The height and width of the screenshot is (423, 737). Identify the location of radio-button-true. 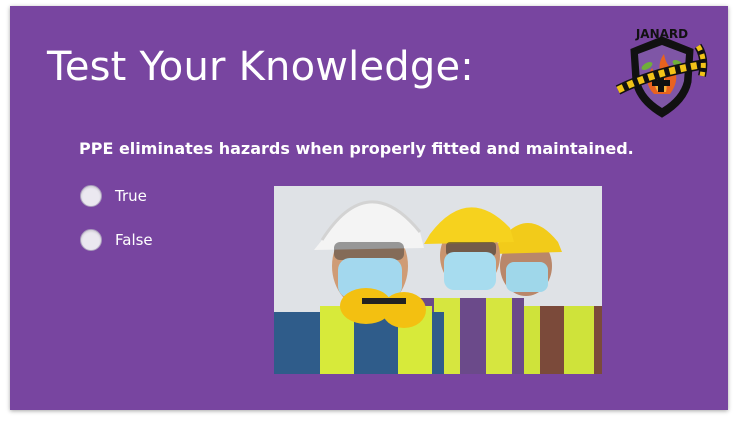
(91, 196).